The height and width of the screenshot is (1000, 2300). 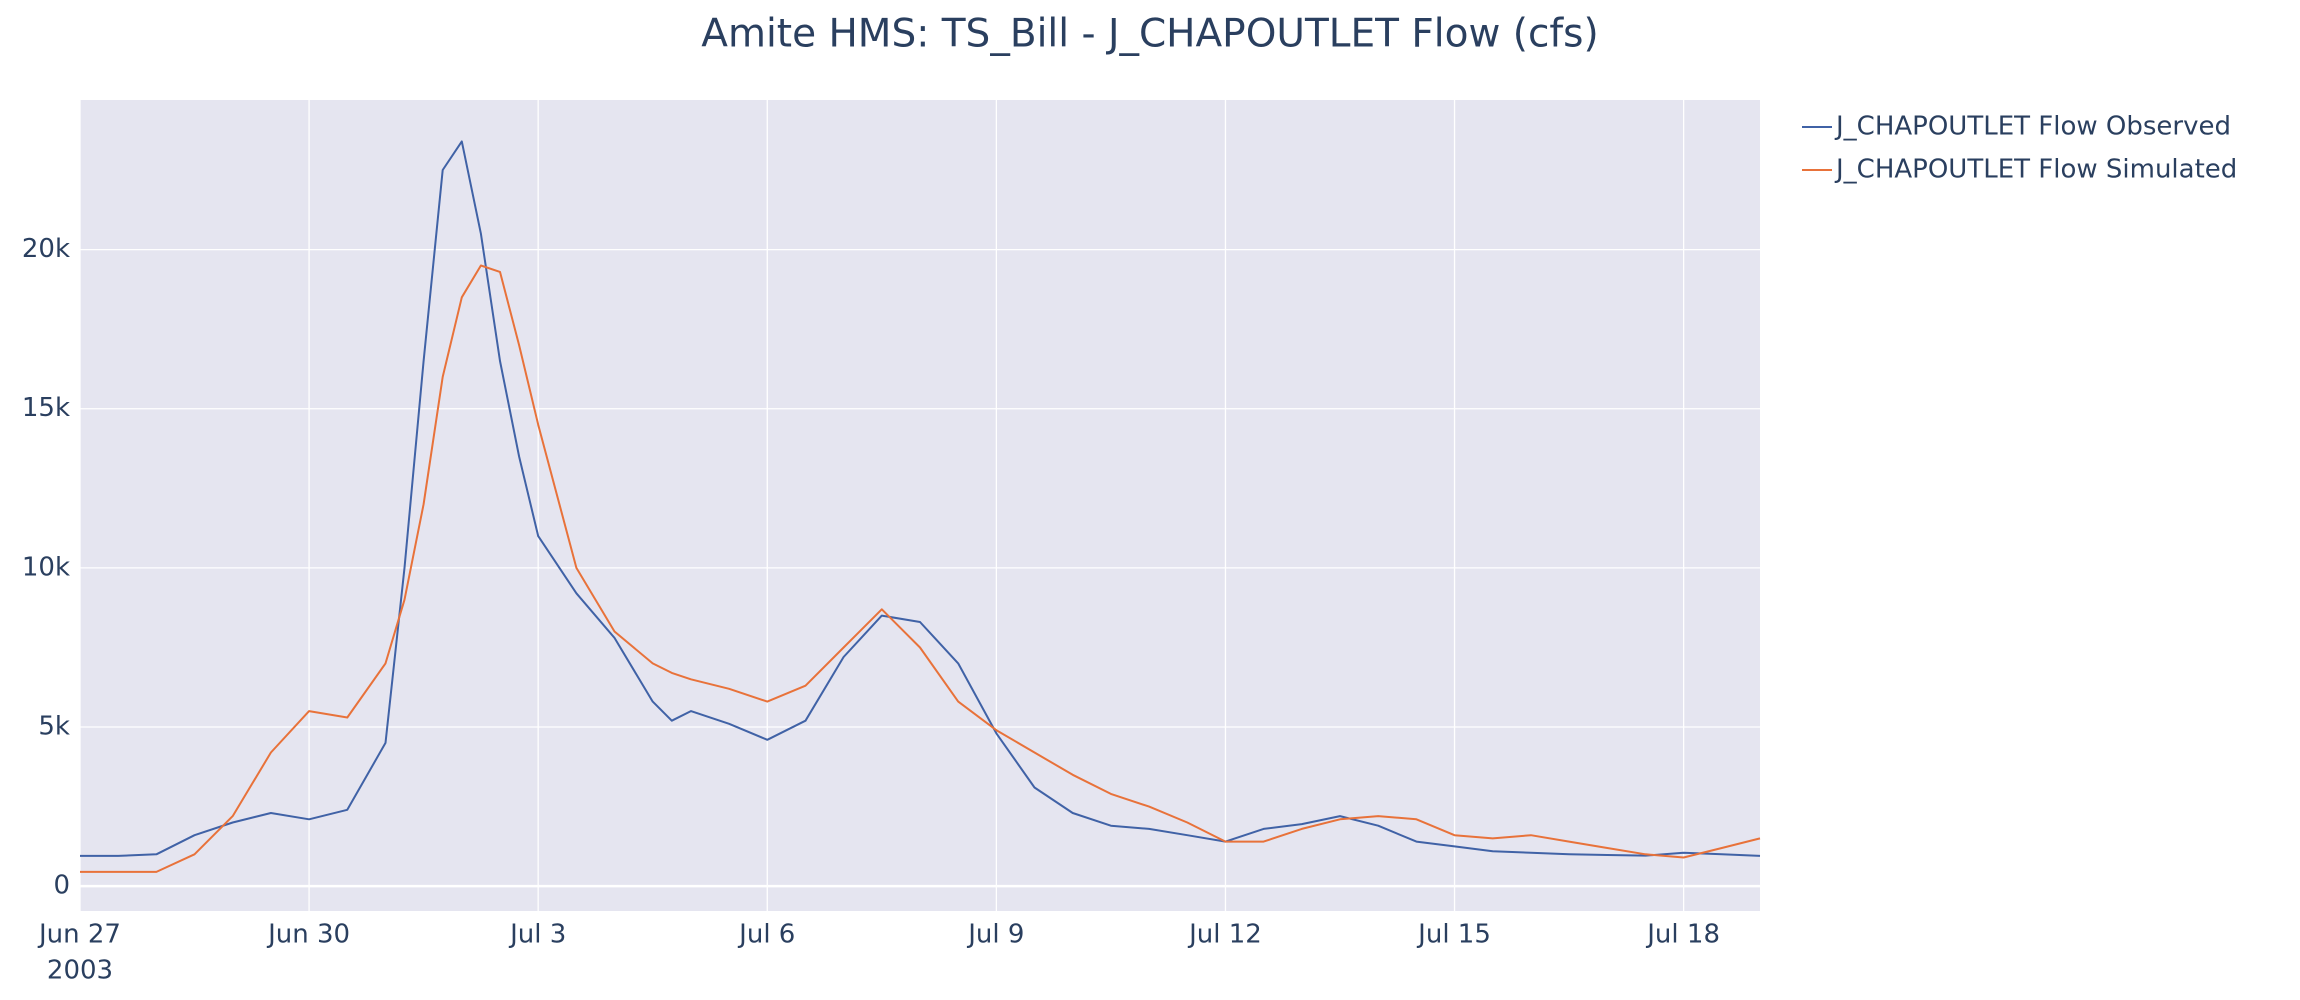 I want to click on x-year-label: 2003, so click(x=80, y=971).